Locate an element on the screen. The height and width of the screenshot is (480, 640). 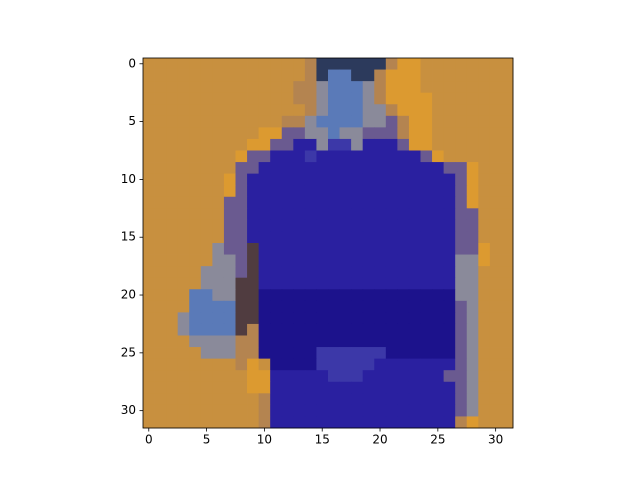
x-tick-label: 10 is located at coordinates (264, 440).